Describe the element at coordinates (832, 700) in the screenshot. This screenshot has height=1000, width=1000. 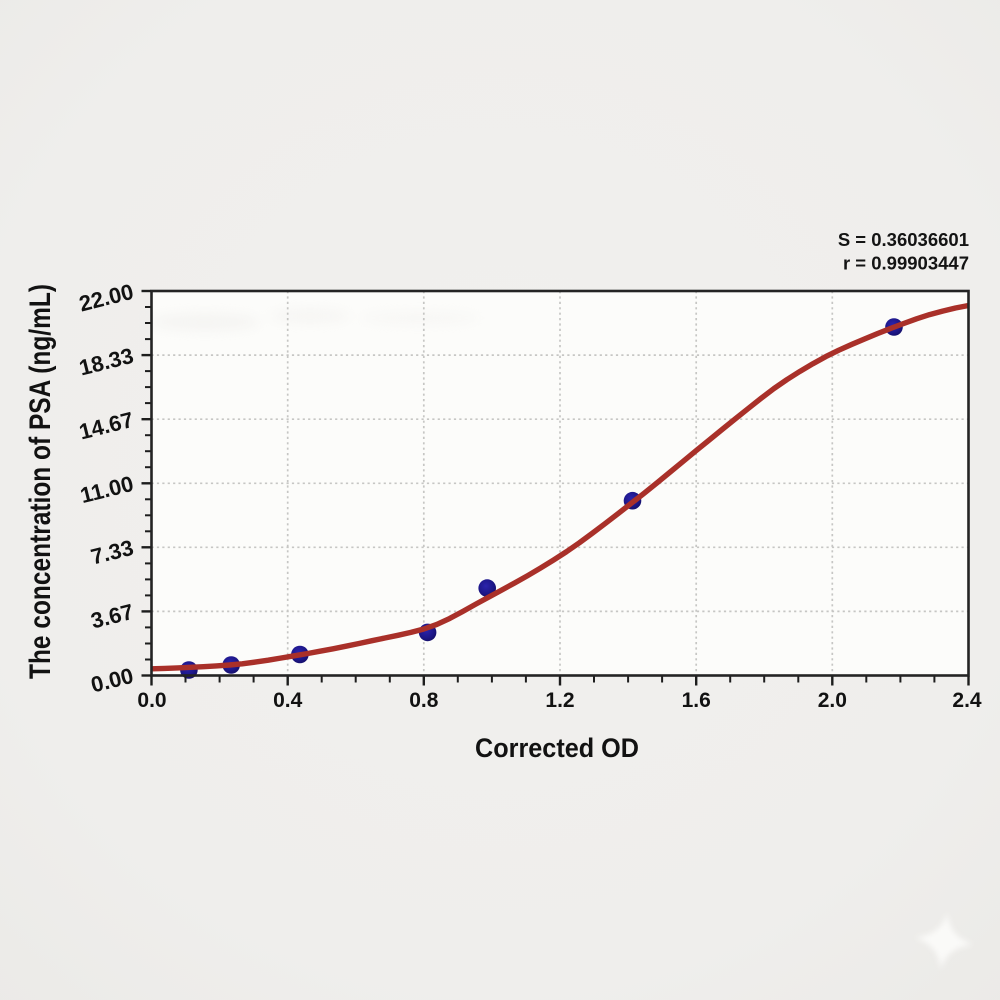
I see `svg-text: 2.0` at that location.